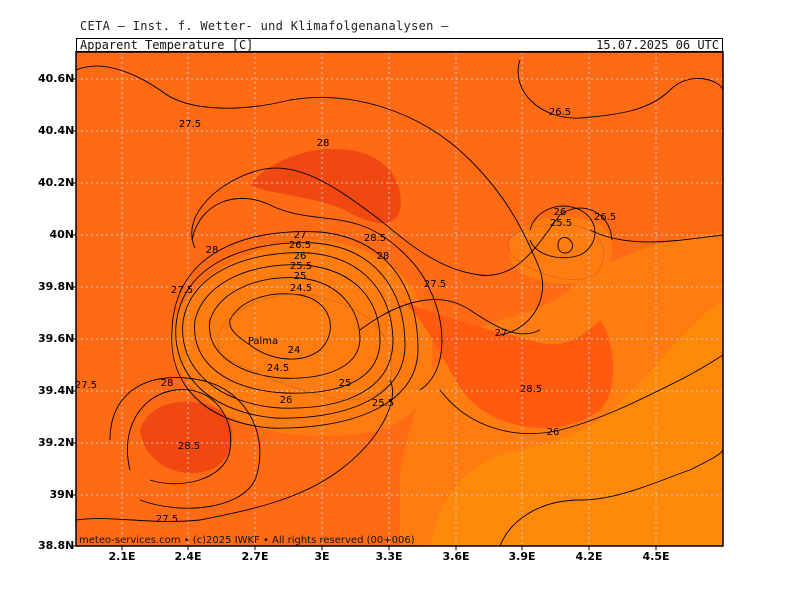 Image resolution: width=800 pixels, height=600 pixels. What do you see at coordinates (56, 78) in the screenshot?
I see `lat-label: 40.6N` at bounding box center [56, 78].